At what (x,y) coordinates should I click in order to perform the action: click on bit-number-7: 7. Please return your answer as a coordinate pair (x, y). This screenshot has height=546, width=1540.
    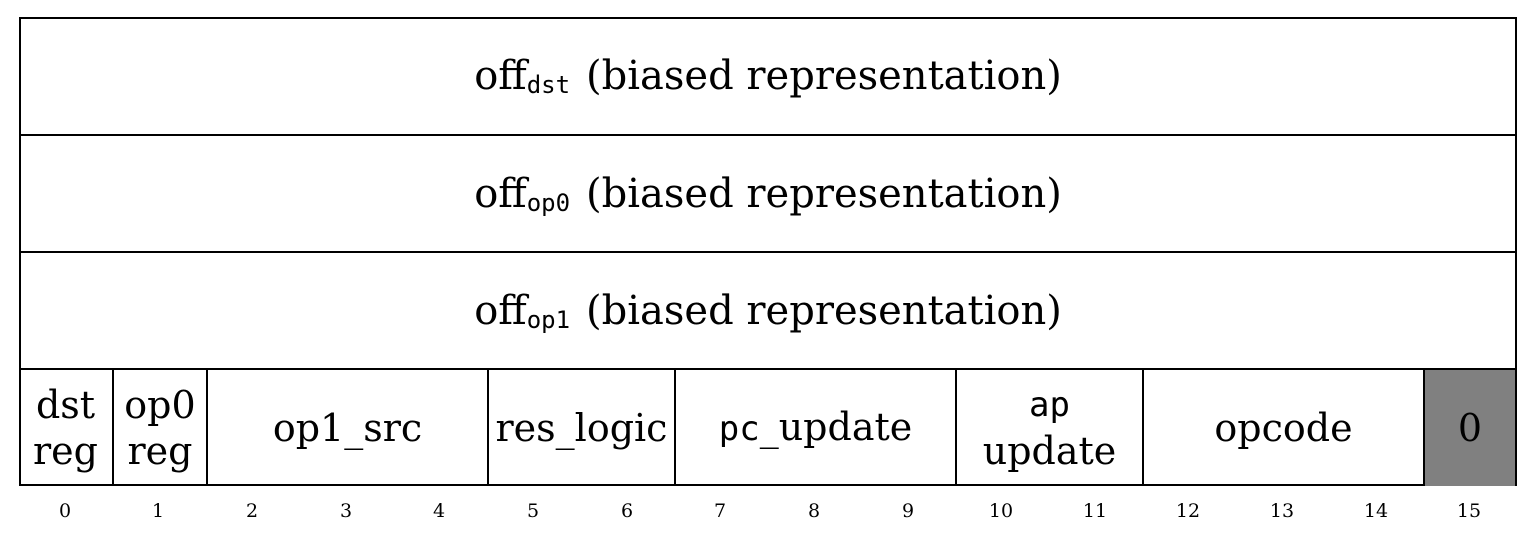
    Looking at the image, I should click on (720, 511).